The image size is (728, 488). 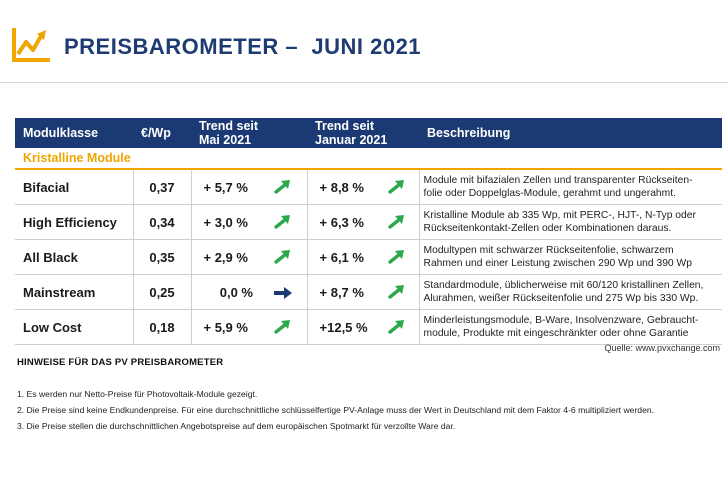 I want to click on row-price: 0,34, so click(x=162, y=222).